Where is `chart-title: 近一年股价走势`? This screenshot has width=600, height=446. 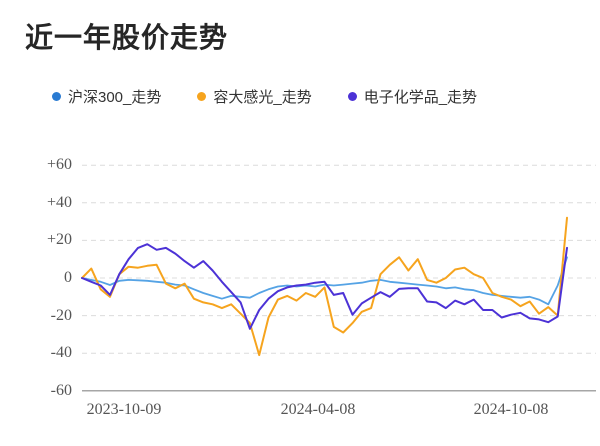
chart-title: 近一年股价走势 is located at coordinates (127, 37).